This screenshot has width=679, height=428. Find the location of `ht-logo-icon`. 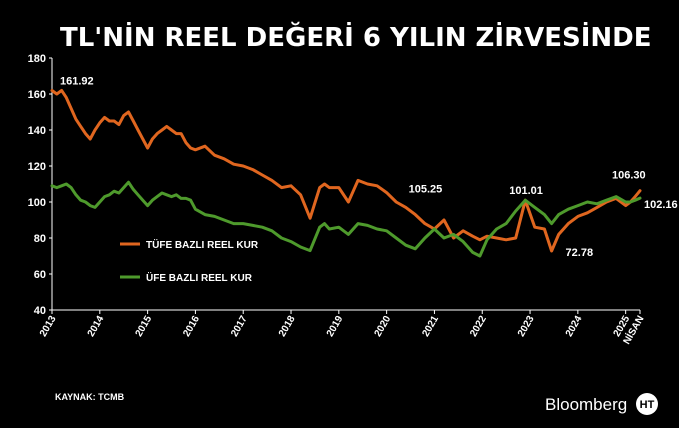

ht-logo-icon is located at coordinates (647, 404).